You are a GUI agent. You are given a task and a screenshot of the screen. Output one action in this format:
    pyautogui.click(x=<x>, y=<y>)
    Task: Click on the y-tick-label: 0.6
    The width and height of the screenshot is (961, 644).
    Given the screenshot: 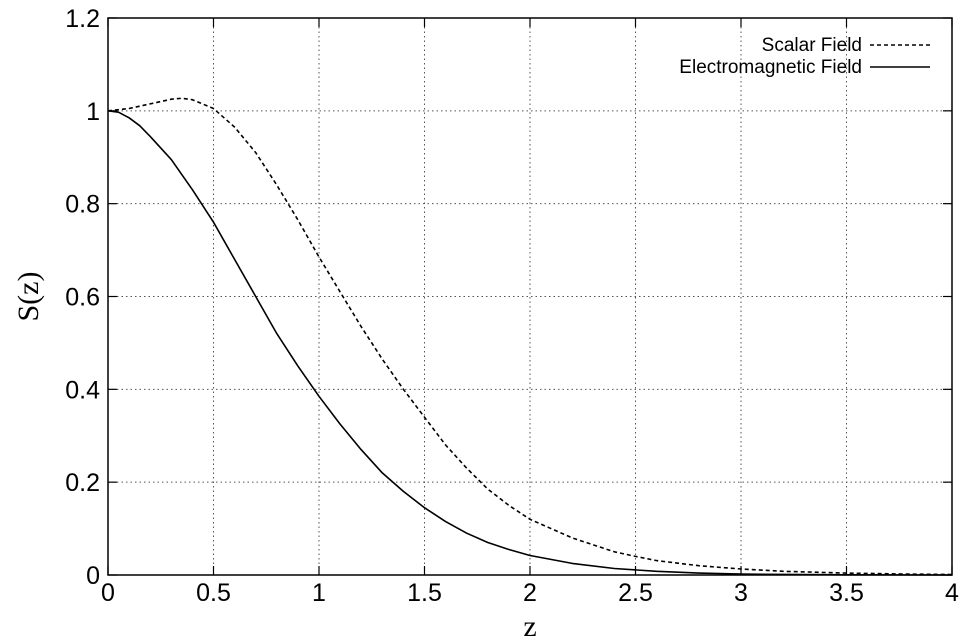 What is the action you would take?
    pyautogui.click(x=82, y=298)
    